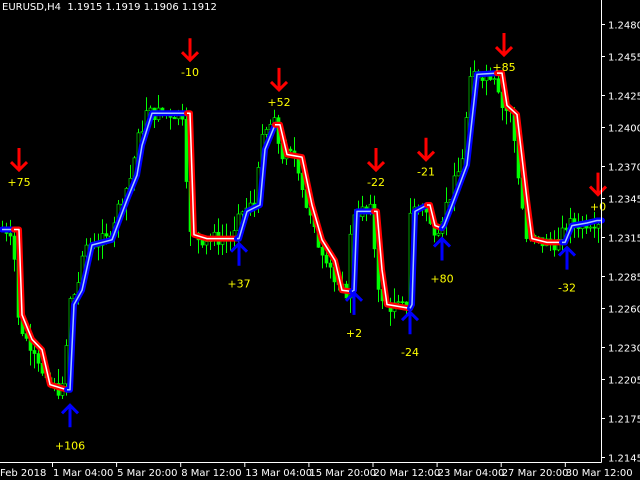  Describe the element at coordinates (624, 168) in the screenshot. I see `price-tick-label: 1.2370` at that location.